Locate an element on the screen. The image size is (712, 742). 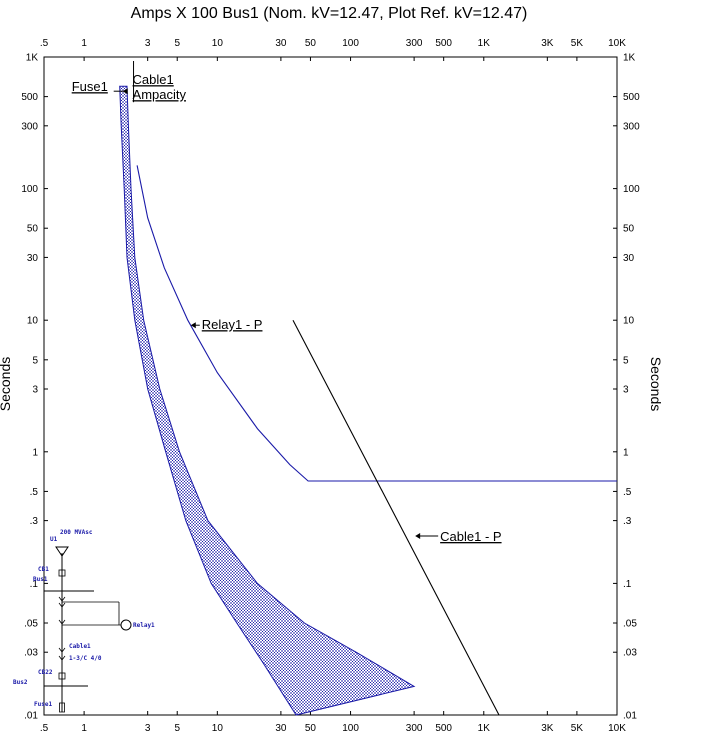
x-tick-label-top: 3 is located at coordinates (148, 43).